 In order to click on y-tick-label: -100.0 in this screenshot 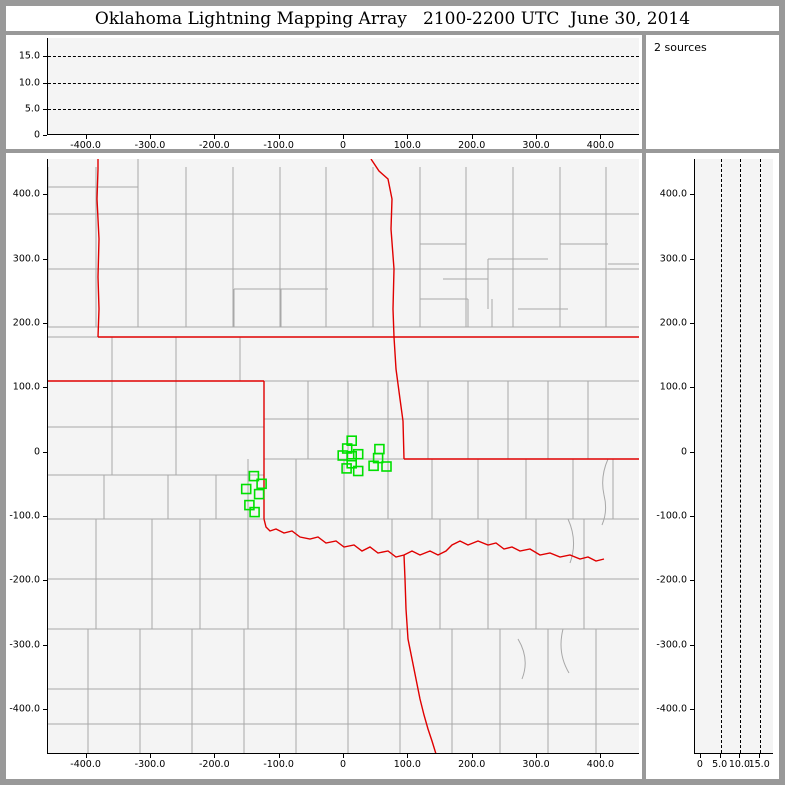, I will do `click(671, 516)`.